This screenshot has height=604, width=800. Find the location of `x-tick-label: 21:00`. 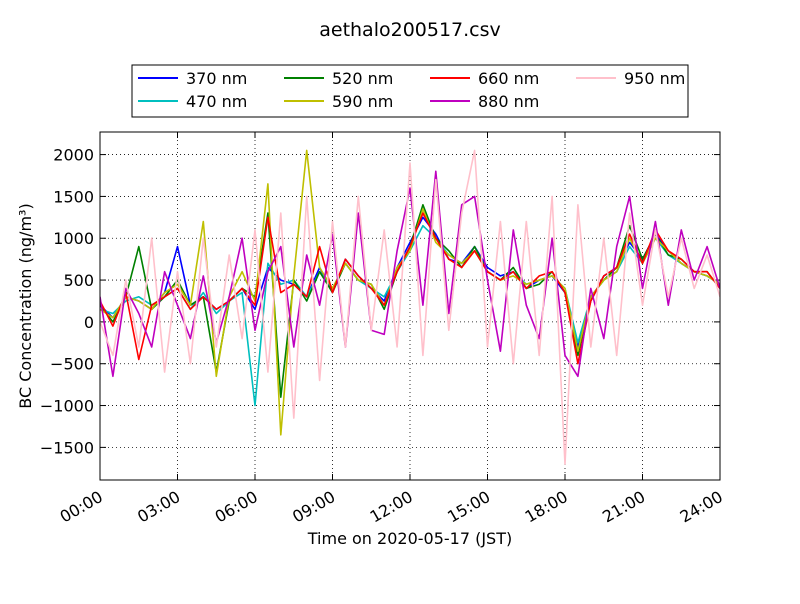

x-tick-label: 21:00 is located at coordinates (623, 507).